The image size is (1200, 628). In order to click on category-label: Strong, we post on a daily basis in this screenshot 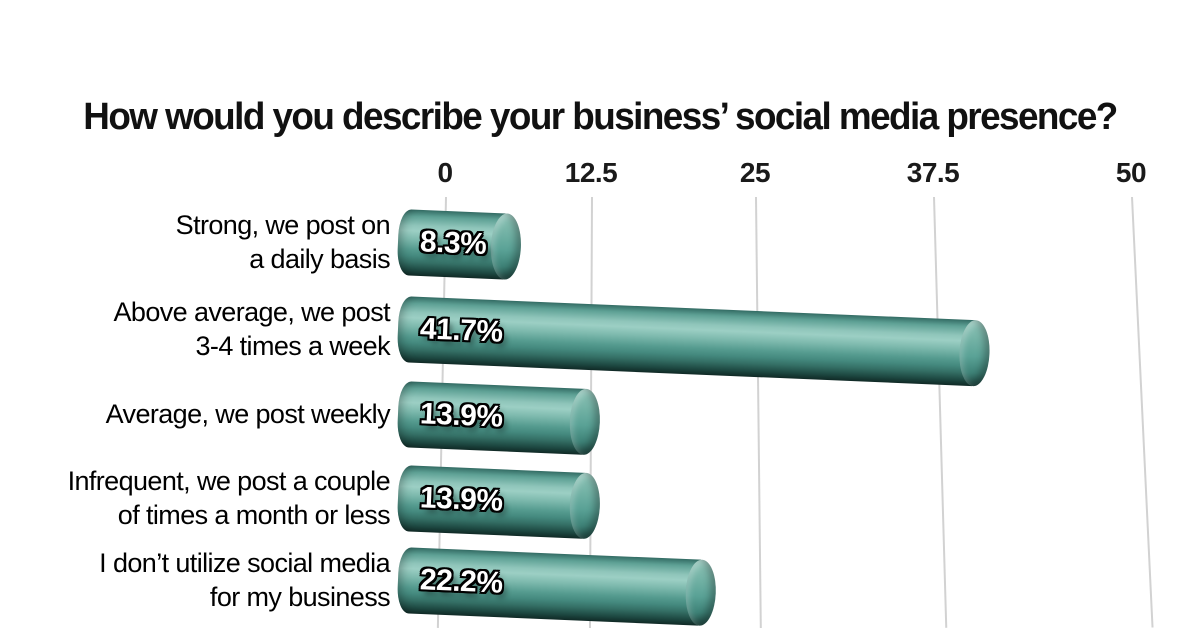, I will do `click(200, 242)`.